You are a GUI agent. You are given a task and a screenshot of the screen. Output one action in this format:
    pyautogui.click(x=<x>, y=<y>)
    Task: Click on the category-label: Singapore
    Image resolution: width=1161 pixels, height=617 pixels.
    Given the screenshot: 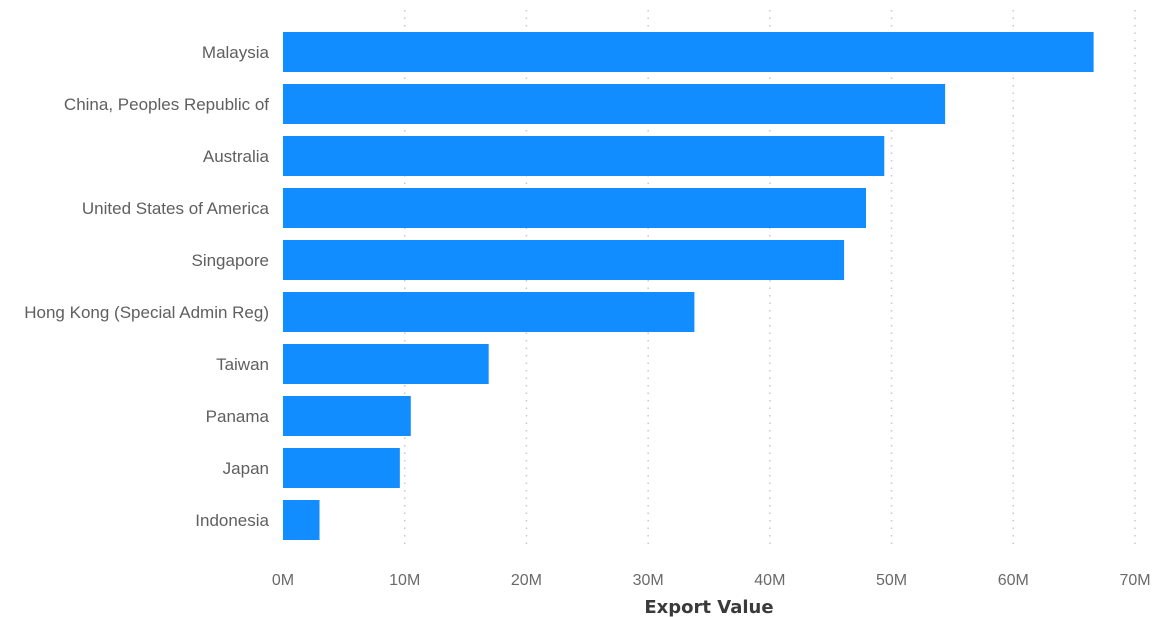 What is the action you would take?
    pyautogui.click(x=230, y=260)
    